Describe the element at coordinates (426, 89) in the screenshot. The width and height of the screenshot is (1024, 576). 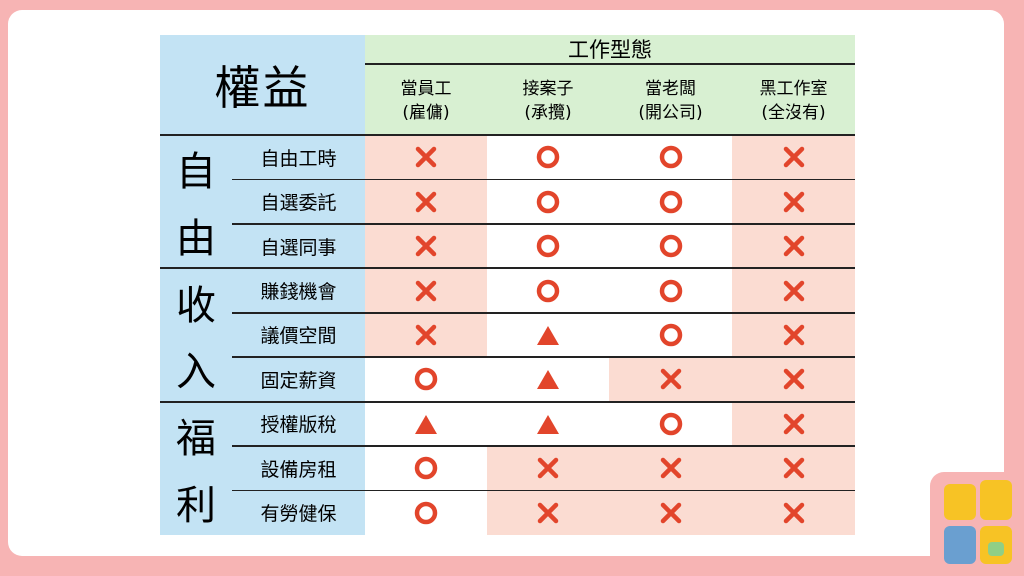
I see `column-title: 當員工` at that location.